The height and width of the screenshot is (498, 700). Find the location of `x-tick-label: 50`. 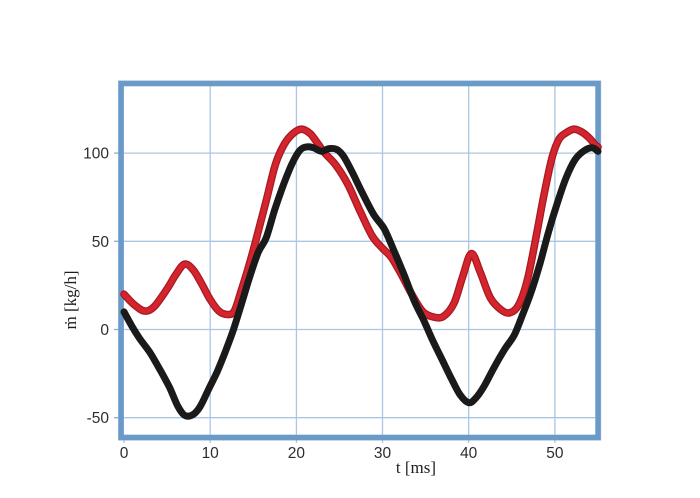

x-tick-label: 50 is located at coordinates (555, 453).